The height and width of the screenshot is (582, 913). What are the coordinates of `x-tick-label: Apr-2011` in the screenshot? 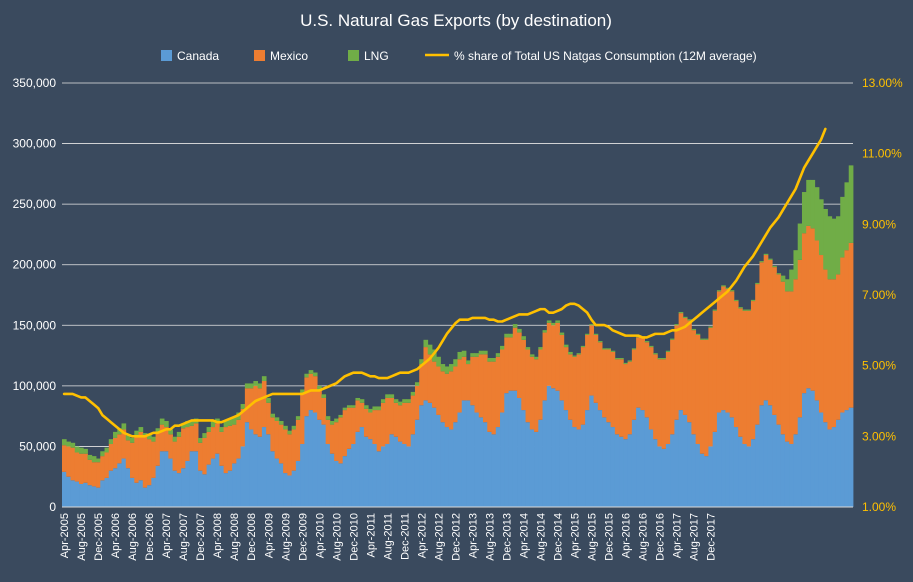 It's located at (371, 535).